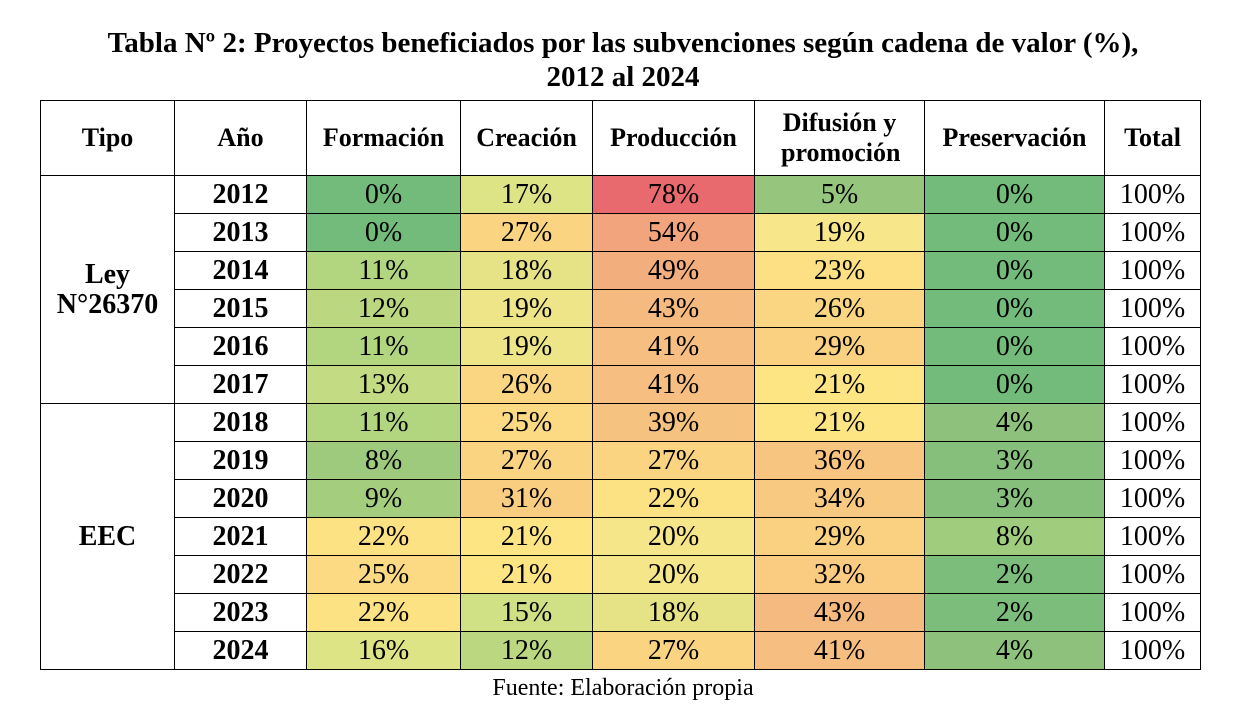 The image size is (1246, 722). I want to click on table-row: 2022 25% 21% 20% 32% 2% 100%, so click(621, 574).